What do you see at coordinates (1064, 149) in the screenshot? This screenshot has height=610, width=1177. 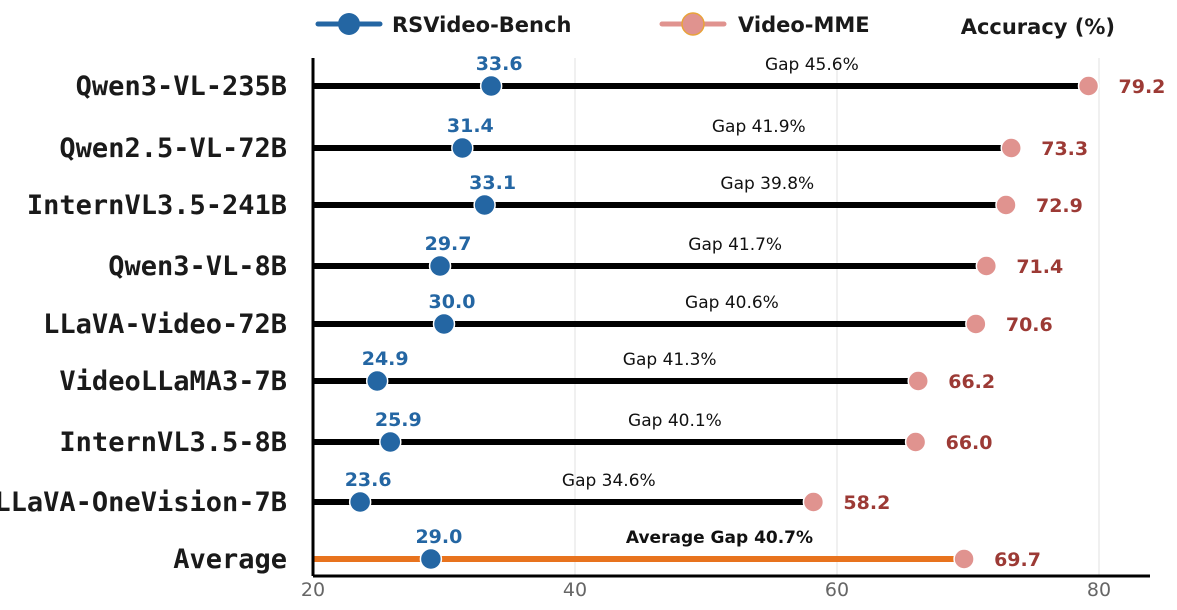 I see `videomme-value-label: 73.3` at bounding box center [1064, 149].